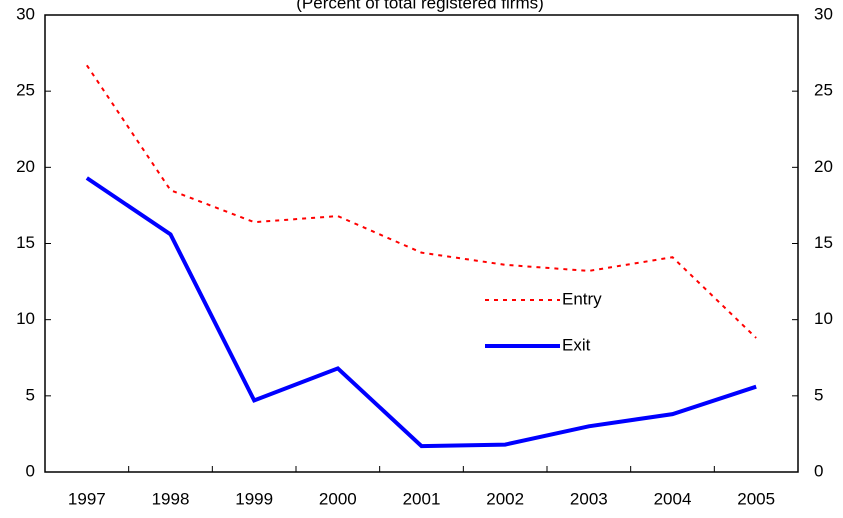  I want to click on x-tick-label: 2000, so click(338, 498).